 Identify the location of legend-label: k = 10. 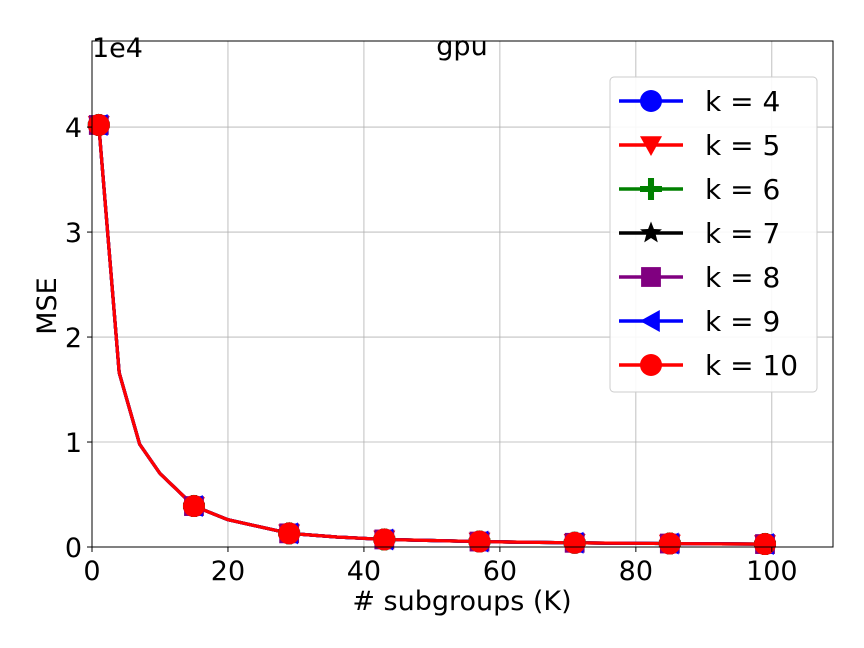
(751, 365).